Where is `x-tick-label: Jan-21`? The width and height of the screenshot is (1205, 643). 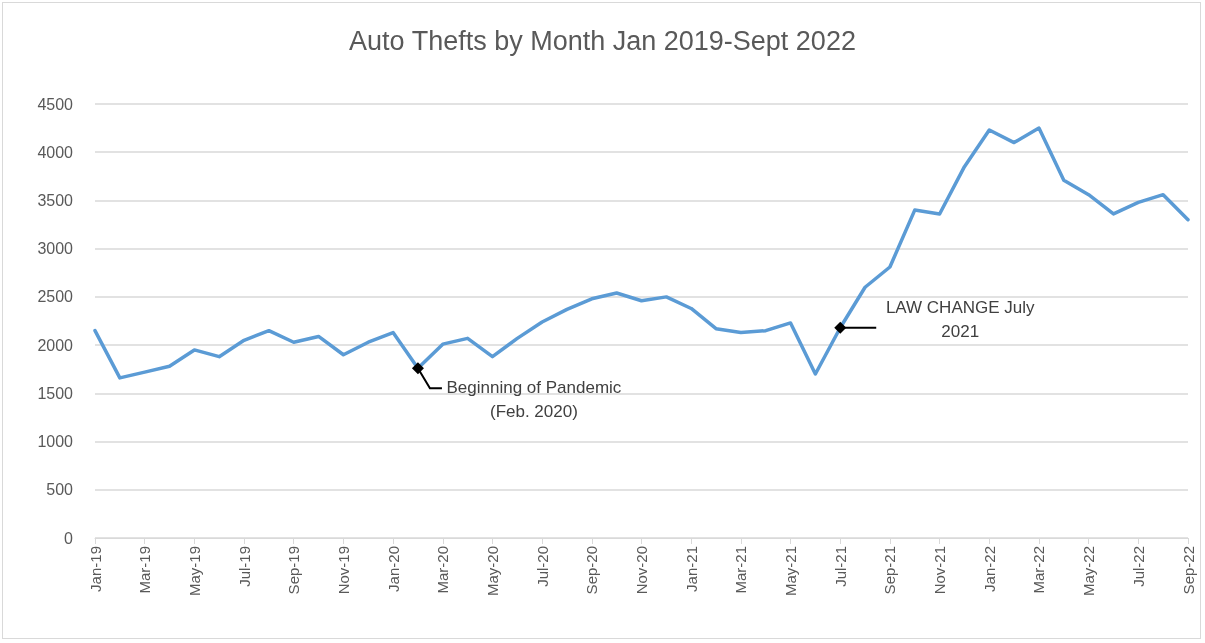 x-tick-label: Jan-21 is located at coordinates (691, 569).